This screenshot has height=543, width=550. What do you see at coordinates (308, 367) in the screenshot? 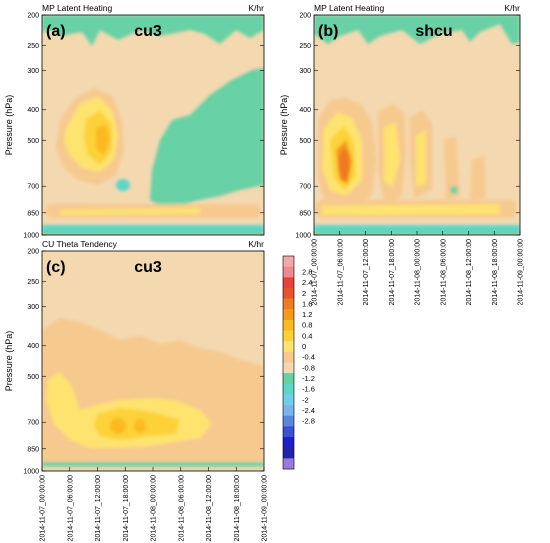
I see `colorbar-label: -0.8` at bounding box center [308, 367].